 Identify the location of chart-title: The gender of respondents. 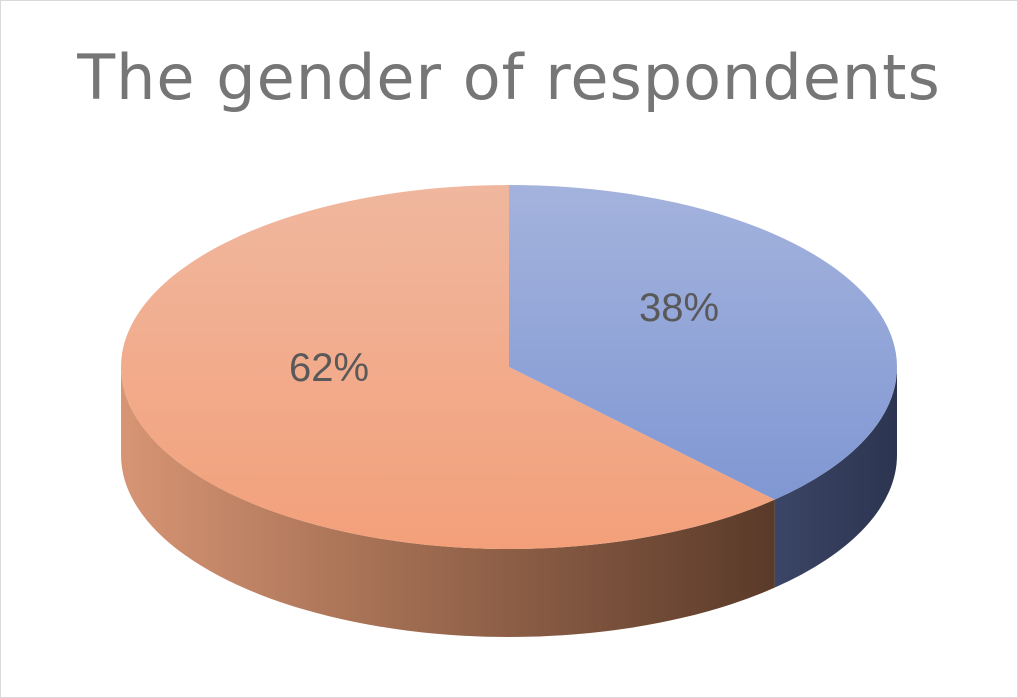
(509, 77).